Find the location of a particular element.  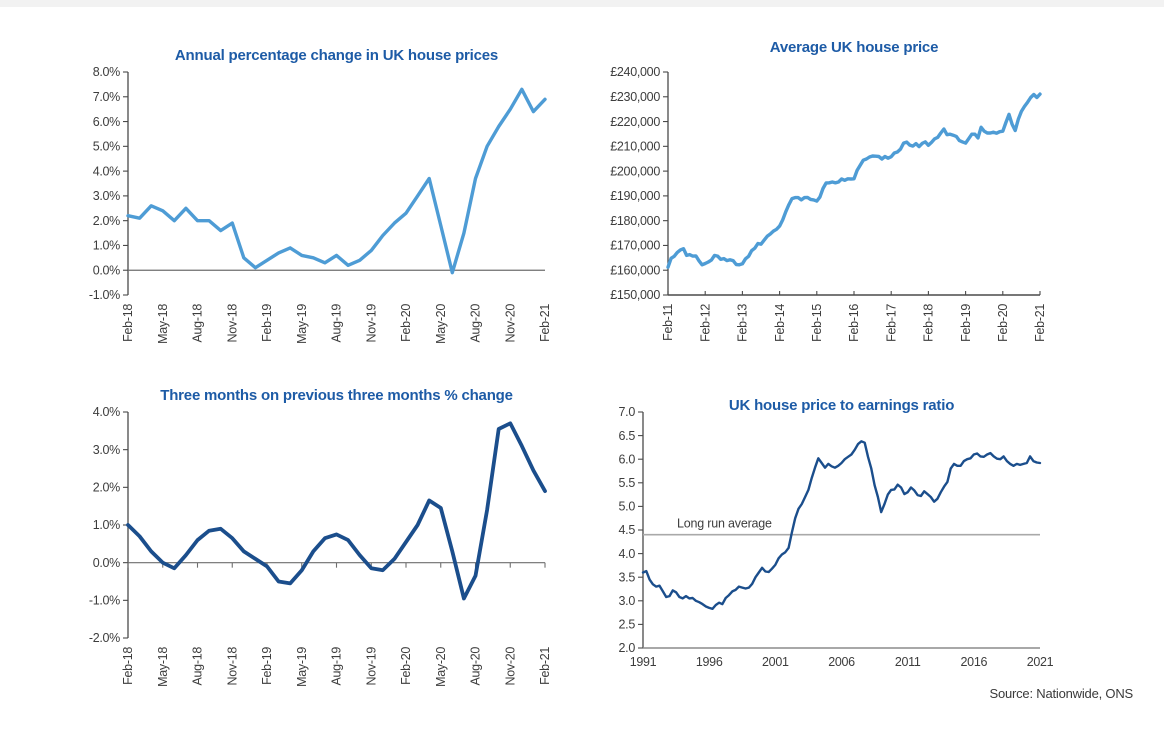

svg-text: 2006 is located at coordinates (841, 662).